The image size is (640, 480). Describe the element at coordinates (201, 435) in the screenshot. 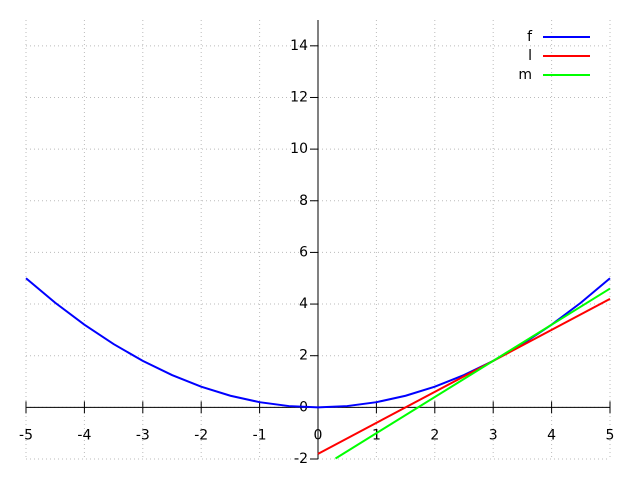

I see `x-tick-label: -2` at that location.